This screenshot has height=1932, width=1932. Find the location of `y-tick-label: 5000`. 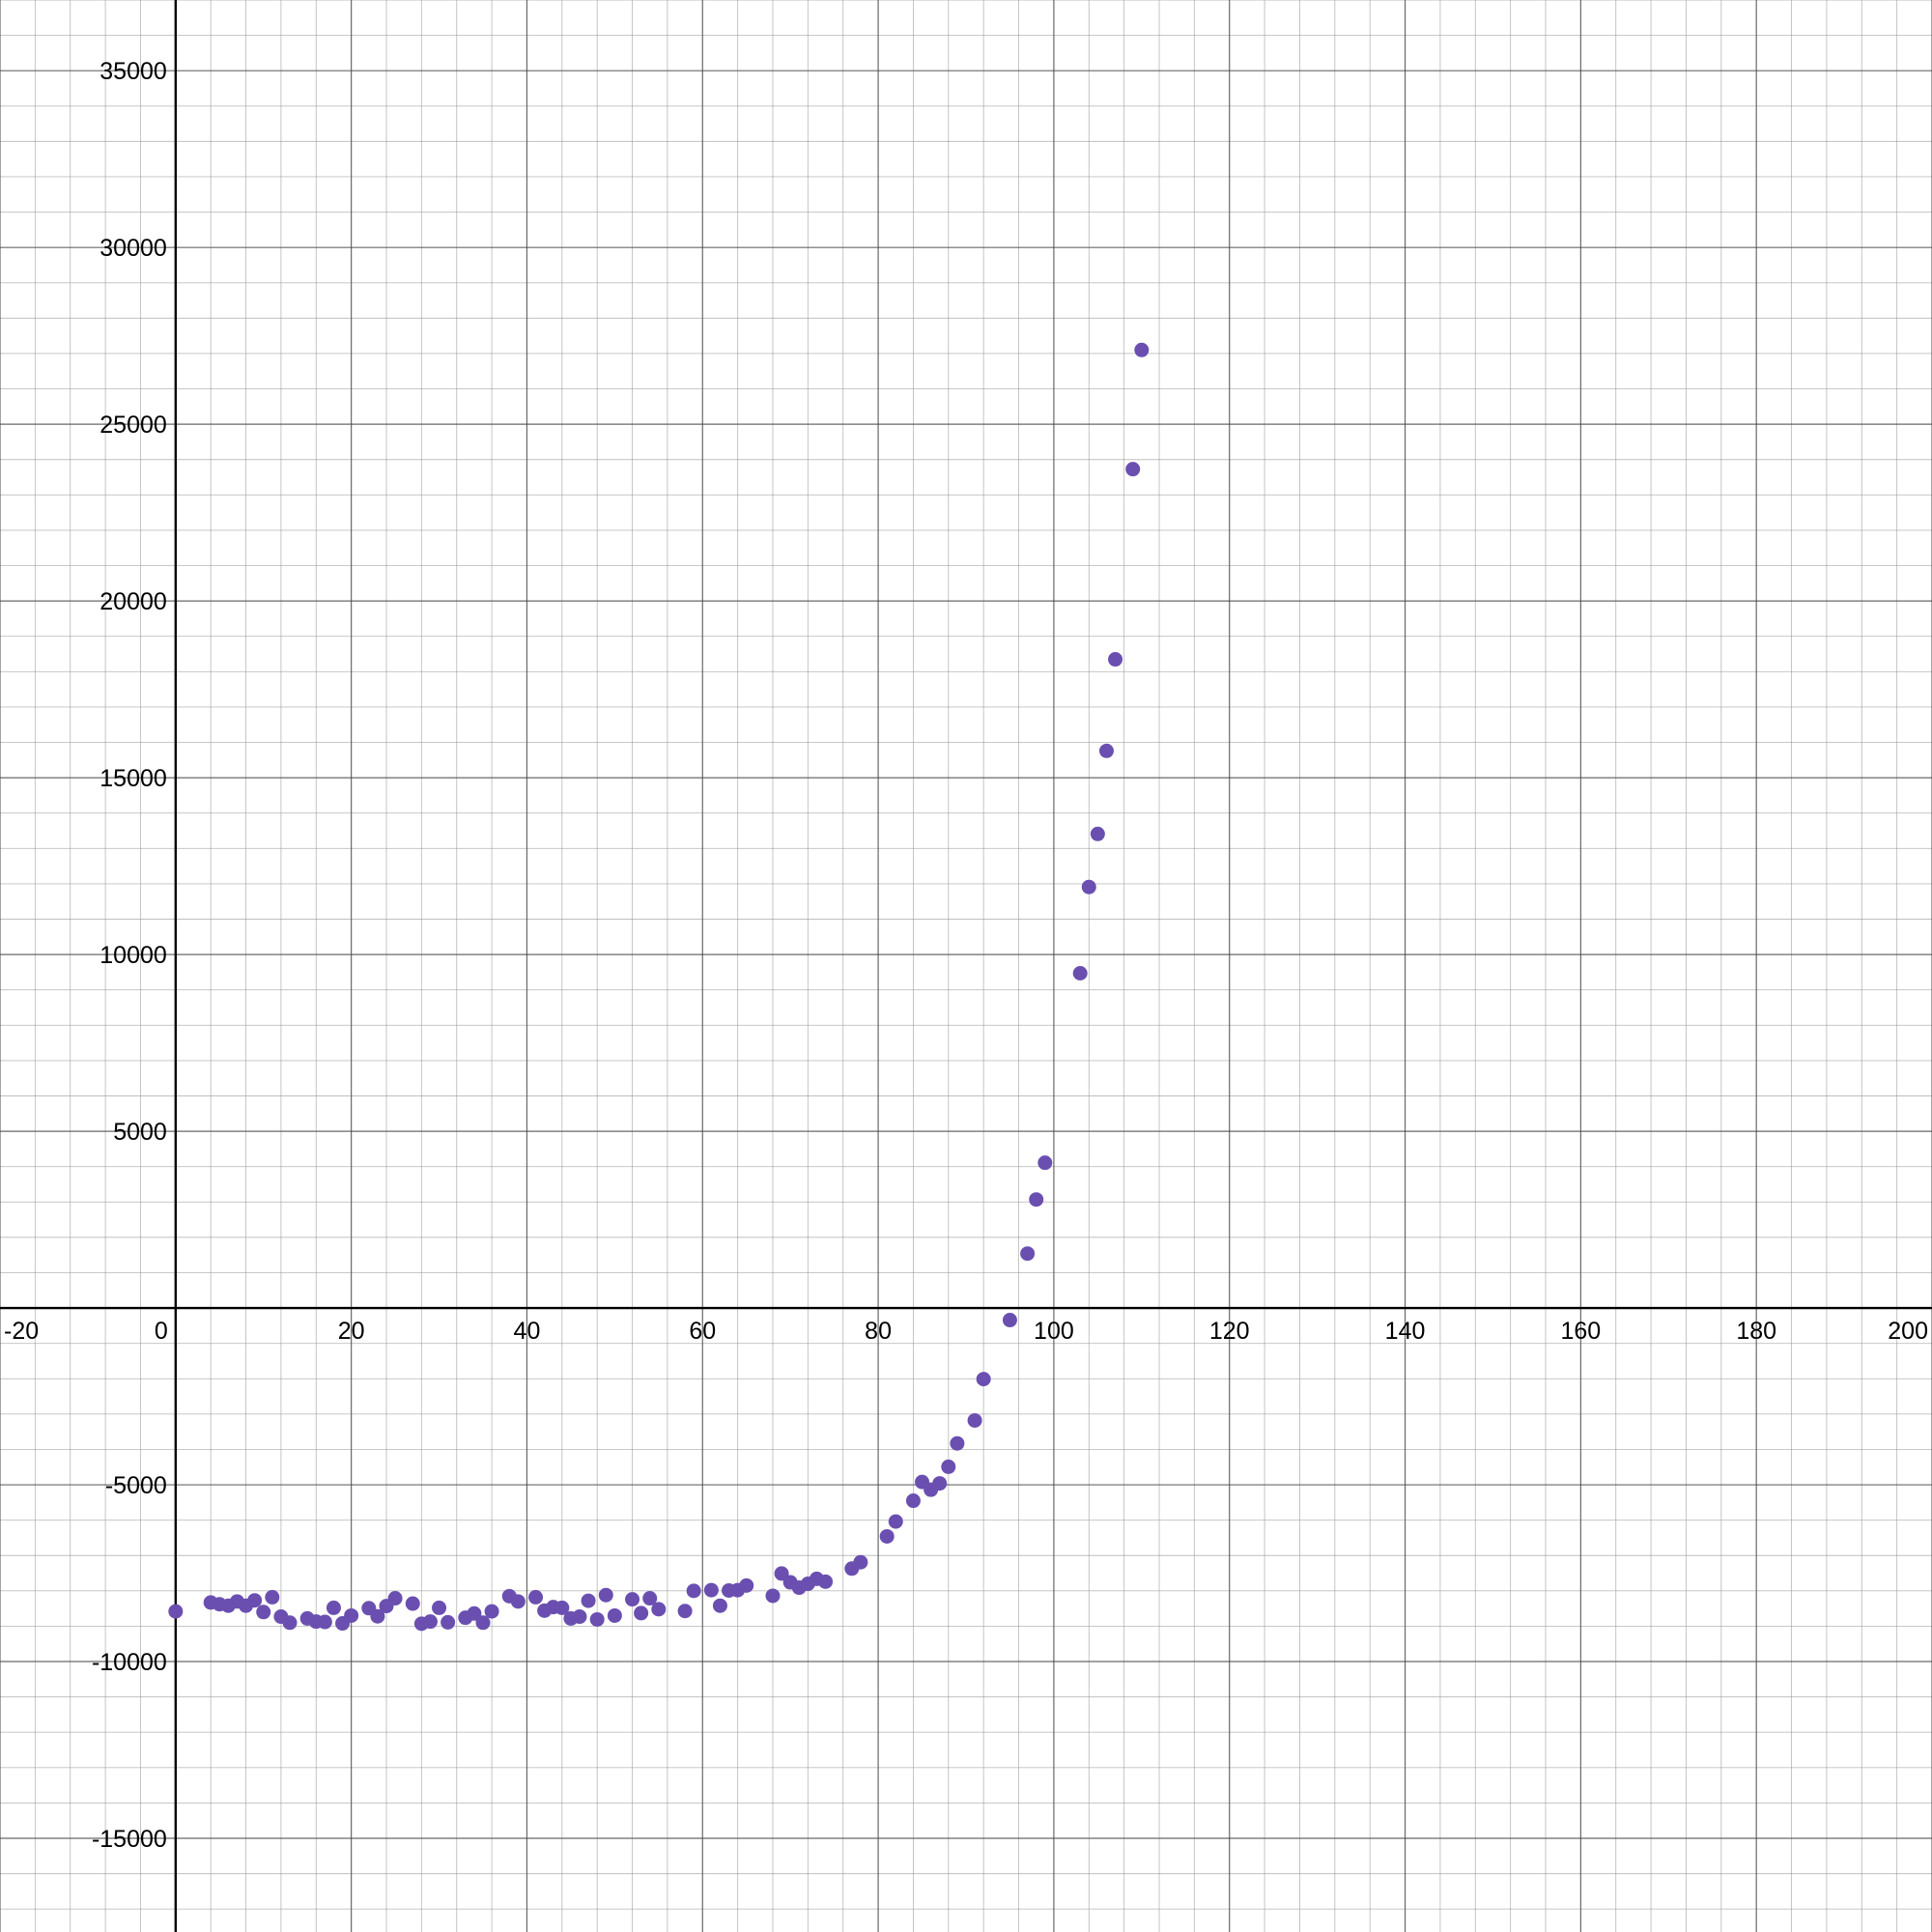

y-tick-label: 5000 is located at coordinates (140, 1132).